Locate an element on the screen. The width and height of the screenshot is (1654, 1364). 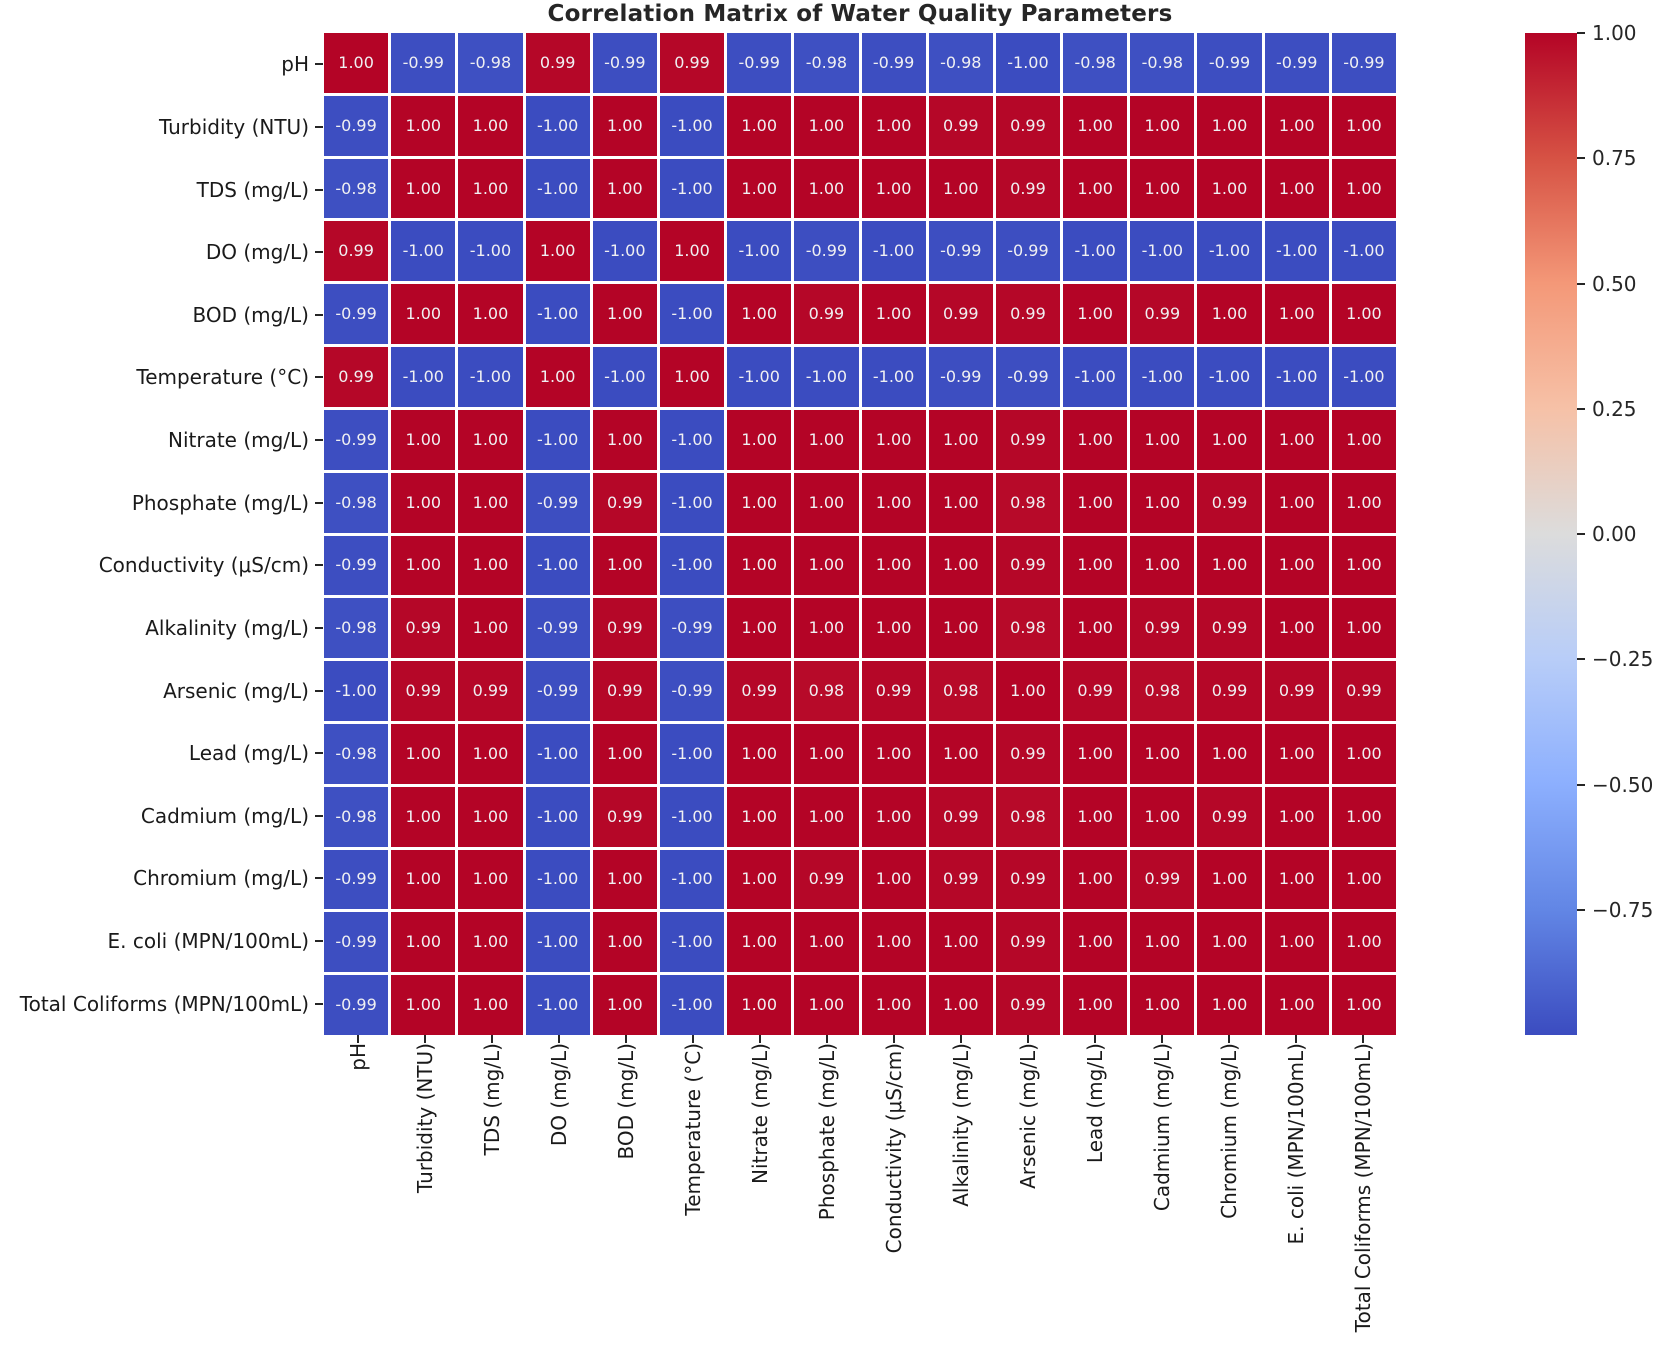
x-axis-label: Phosphate (mg/L) is located at coordinates (826, 1132).